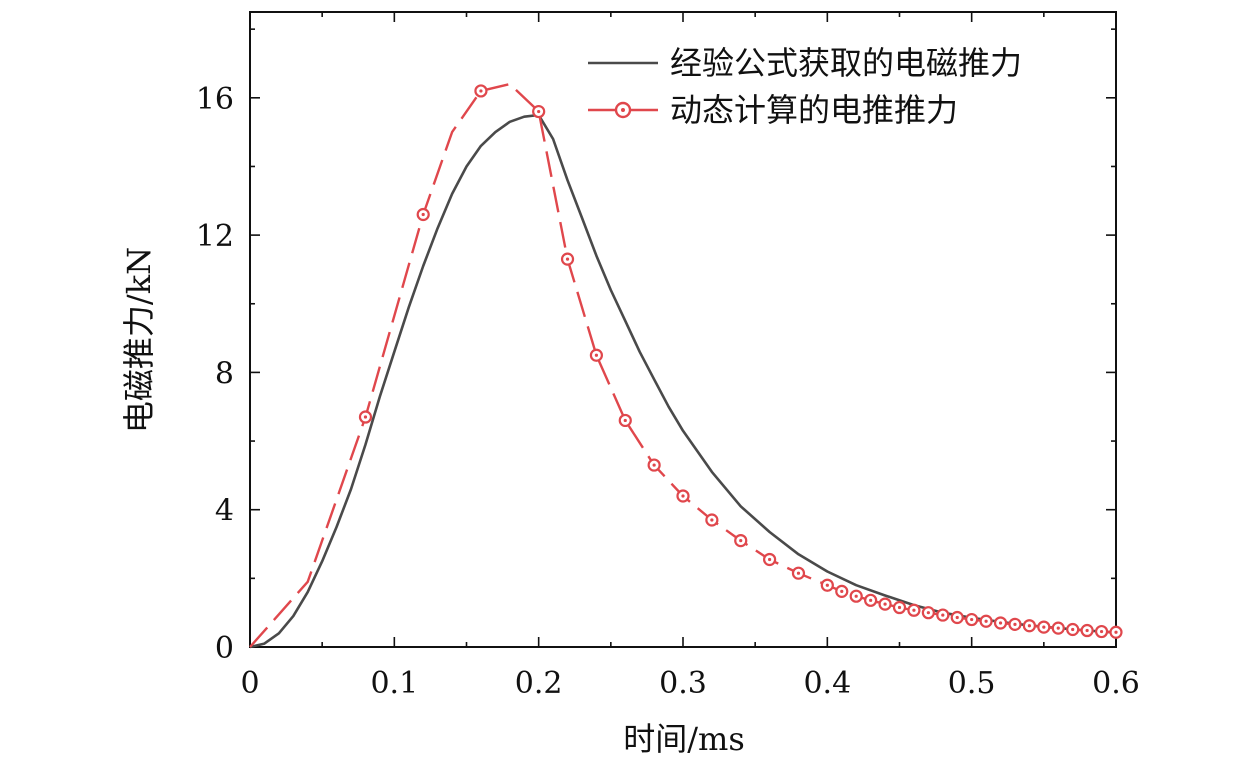 This screenshot has height=768, width=1260. I want to click on legend-marker-dot, so click(623, 110).